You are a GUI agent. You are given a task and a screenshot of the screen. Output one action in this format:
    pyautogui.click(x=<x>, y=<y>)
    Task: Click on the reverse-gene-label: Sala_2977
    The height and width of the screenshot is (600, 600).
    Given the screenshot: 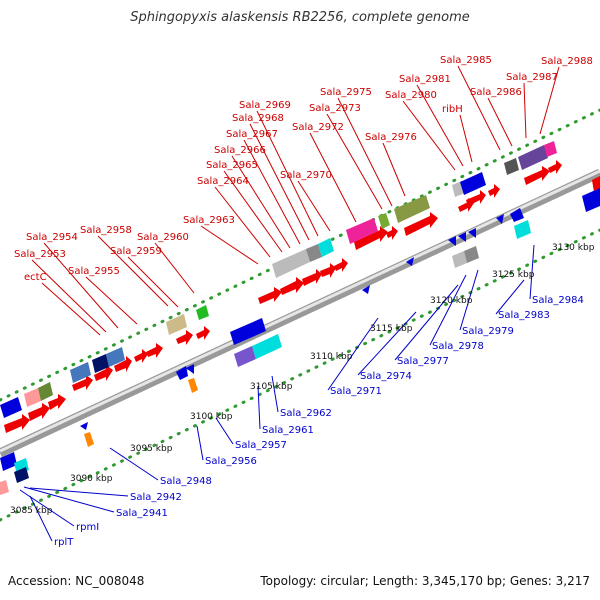 What is the action you would take?
    pyautogui.click(x=423, y=361)
    